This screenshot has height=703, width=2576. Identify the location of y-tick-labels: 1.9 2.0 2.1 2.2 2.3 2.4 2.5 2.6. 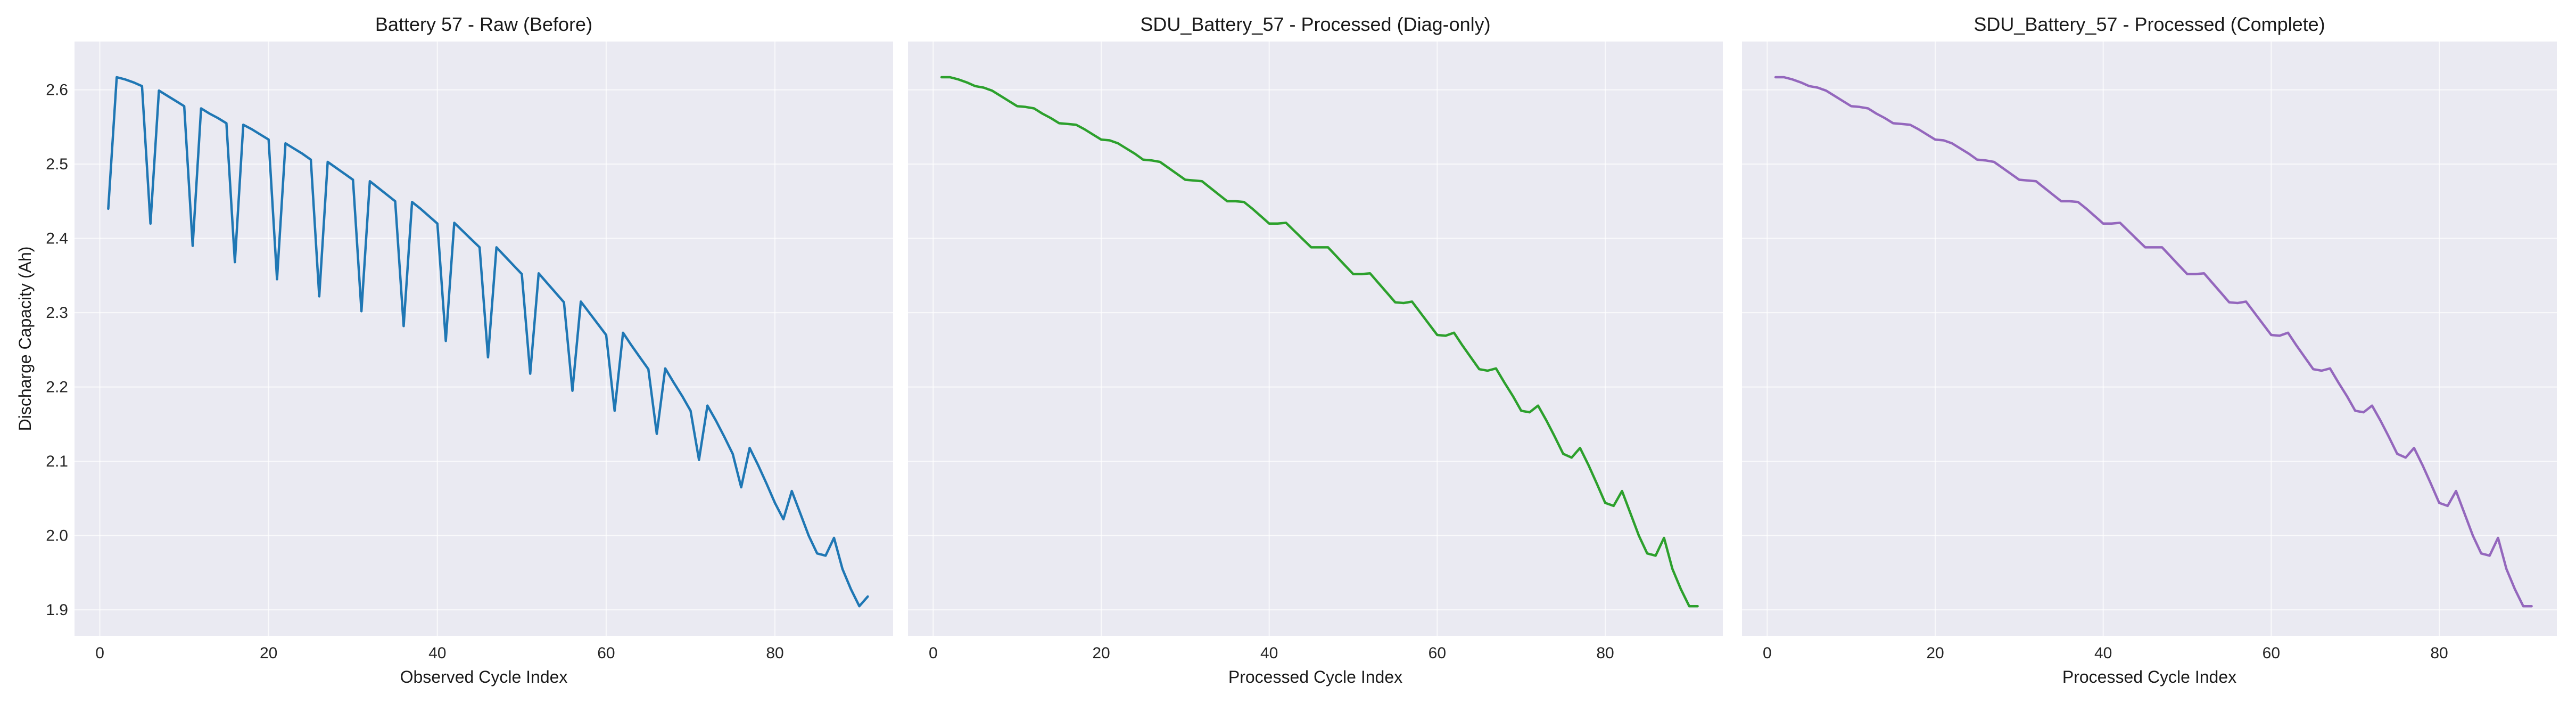
(57, 350).